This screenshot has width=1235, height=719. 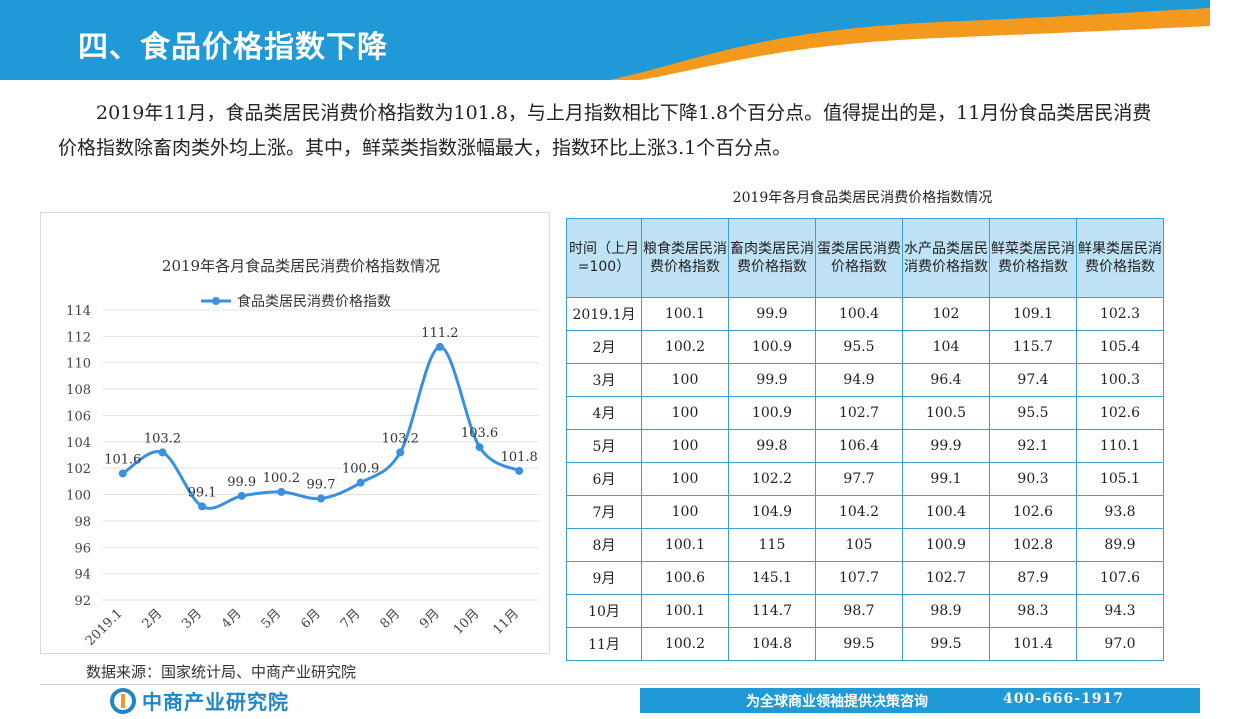 I want to click on table-cell: 102.3, so click(x=1120, y=314).